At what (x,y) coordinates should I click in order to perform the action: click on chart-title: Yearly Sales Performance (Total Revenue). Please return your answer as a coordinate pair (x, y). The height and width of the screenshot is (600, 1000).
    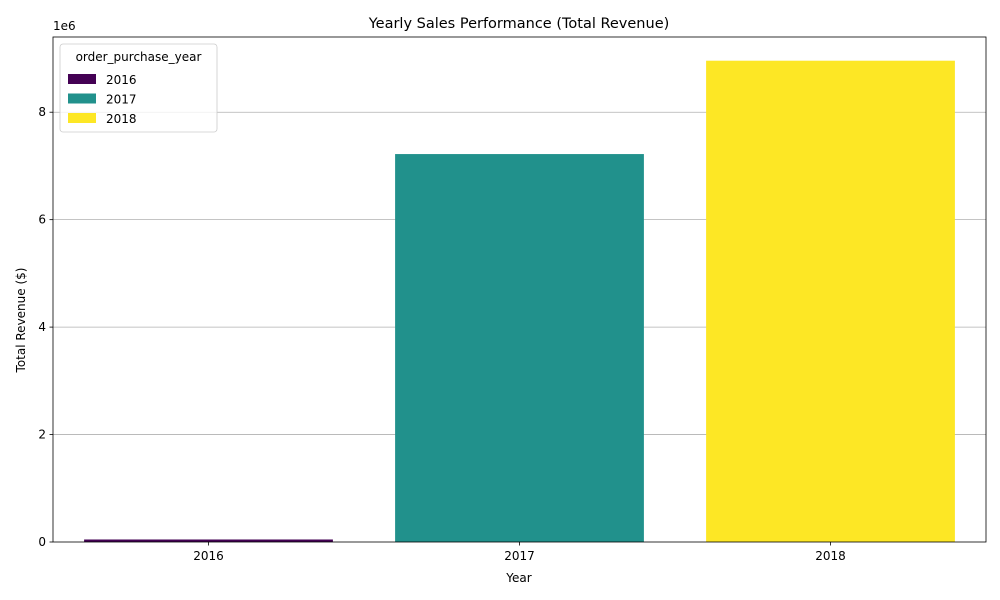
    Looking at the image, I should click on (519, 24).